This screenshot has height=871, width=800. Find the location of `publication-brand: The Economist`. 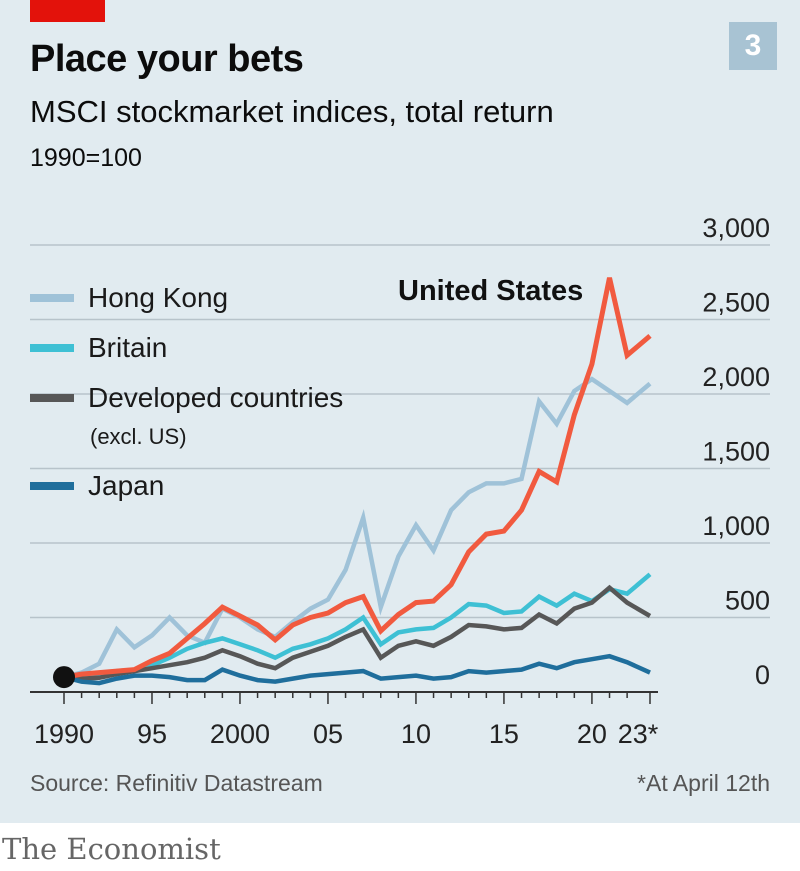

publication-brand: The Economist is located at coordinates (111, 849).